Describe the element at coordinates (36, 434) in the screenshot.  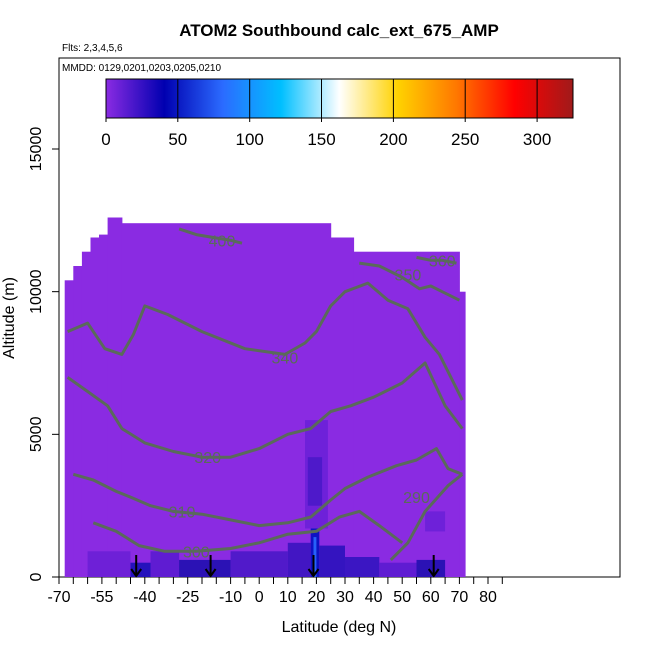
I see `y-tick-label: 5000` at that location.